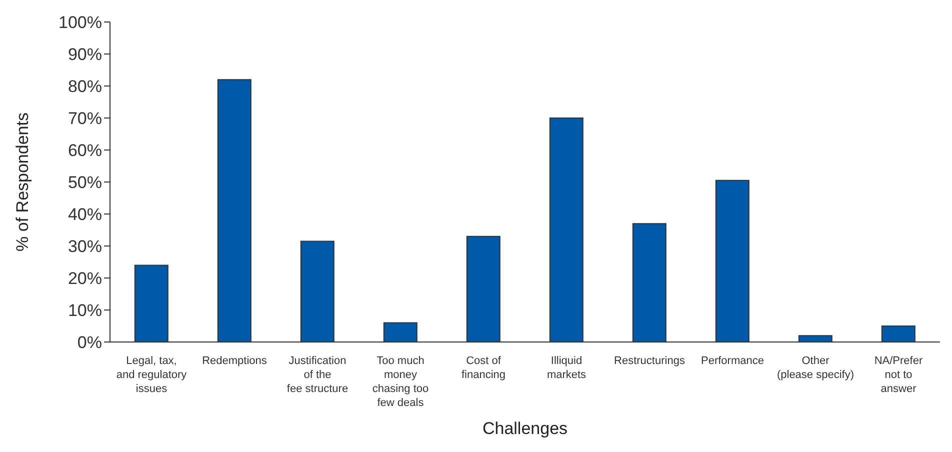 This screenshot has width=952, height=452. Describe the element at coordinates (317, 375) in the screenshot. I see `x-tick-label: Justification of the fee structure` at that location.